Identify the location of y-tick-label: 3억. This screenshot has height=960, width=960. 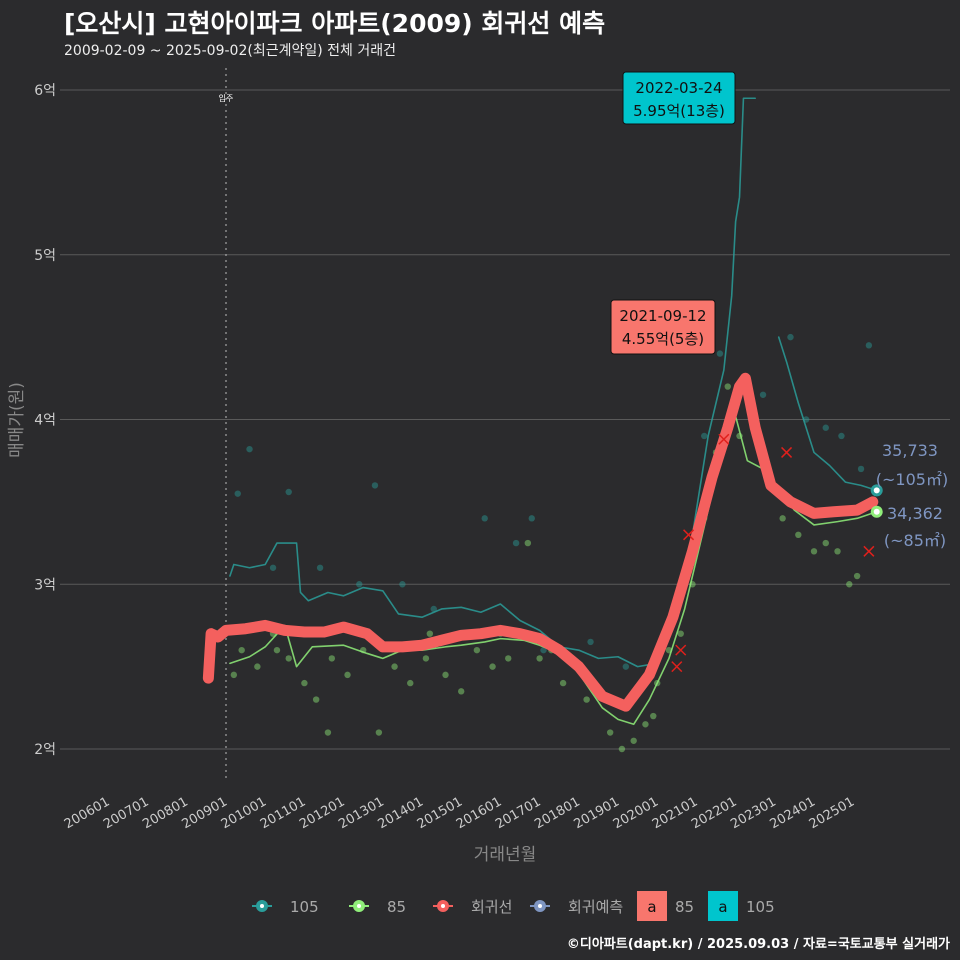
(45, 585).